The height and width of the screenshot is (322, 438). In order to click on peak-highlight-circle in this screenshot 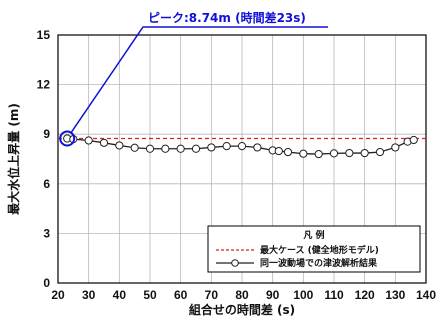, I will do `click(67, 138)`.